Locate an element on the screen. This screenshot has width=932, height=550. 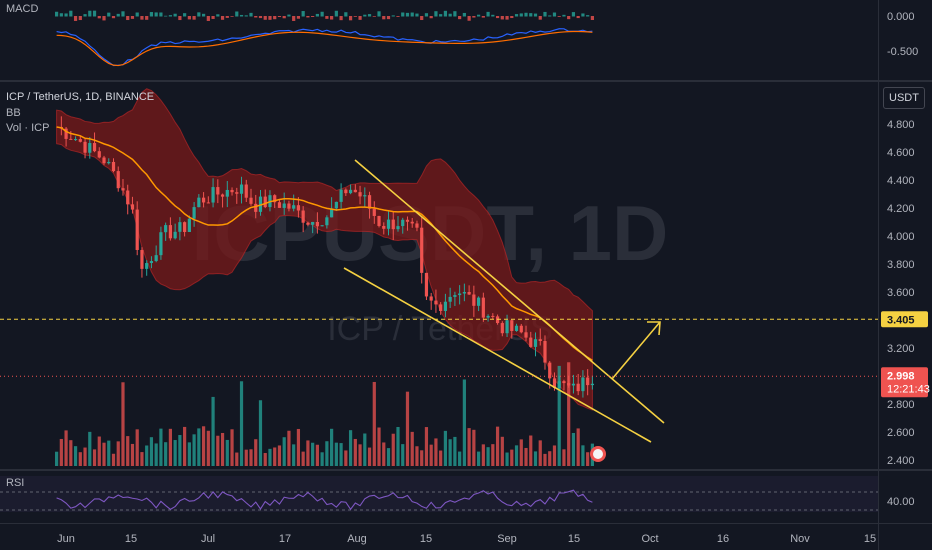
time-axis-label: Sep is located at coordinates (507, 539).